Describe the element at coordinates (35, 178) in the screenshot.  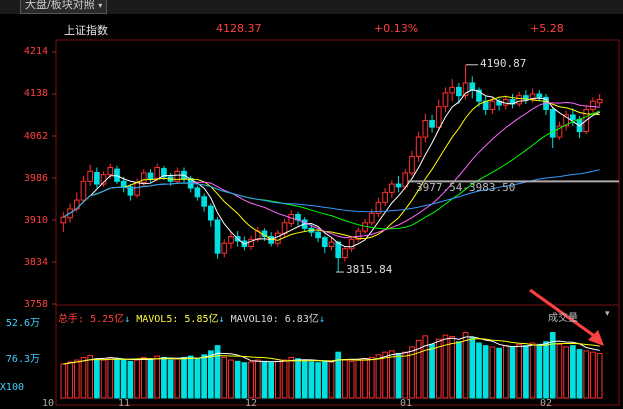
I see `y-tick-label: 3986` at that location.